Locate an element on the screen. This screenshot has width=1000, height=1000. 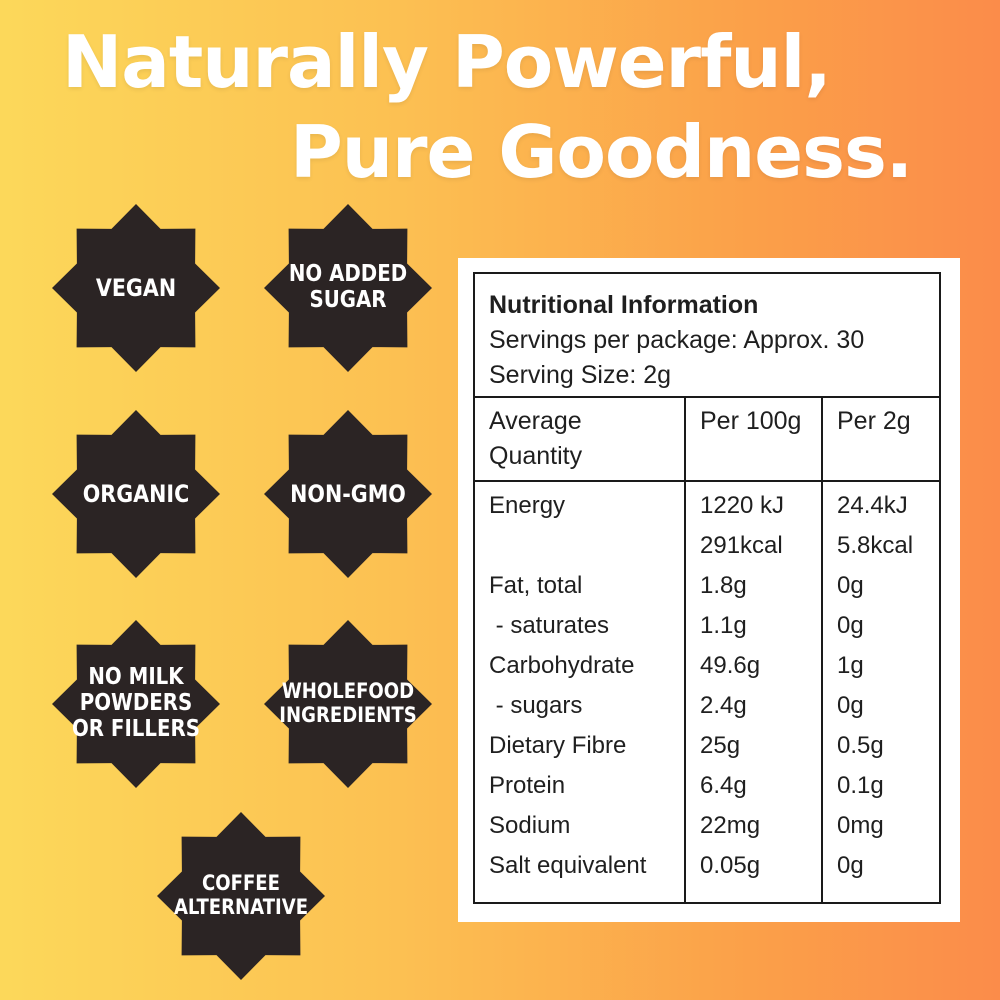
nutrition-row: Energy 1220 kJ 24.4kJ is located at coordinates (707, 506).